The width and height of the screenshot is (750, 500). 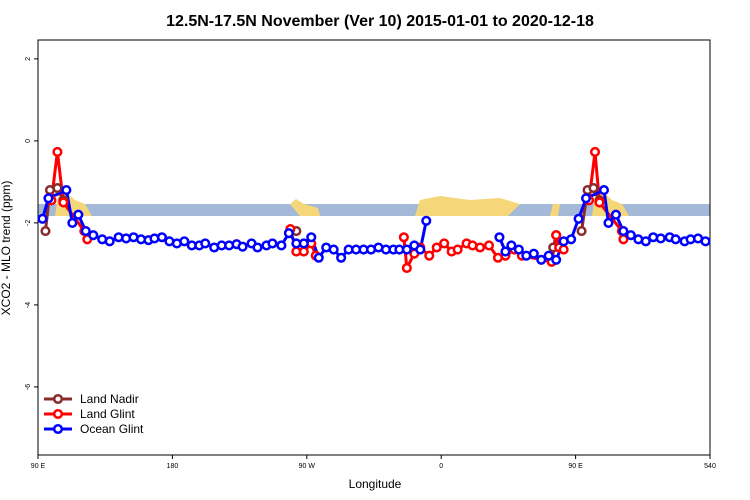 I want to click on legend-label: Land Nadir, so click(x=109, y=399).